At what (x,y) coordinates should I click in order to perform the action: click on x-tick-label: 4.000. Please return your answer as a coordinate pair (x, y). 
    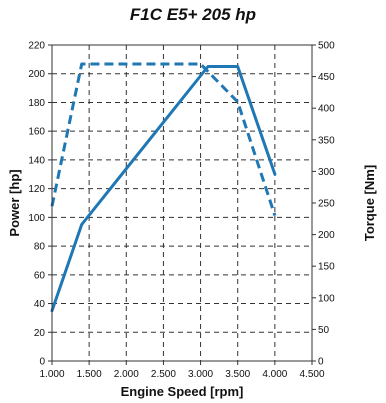
    Looking at the image, I should click on (274, 374).